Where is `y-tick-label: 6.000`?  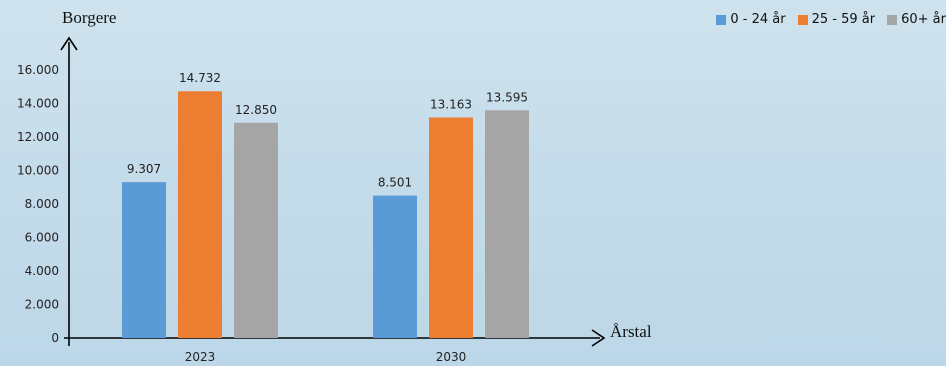
y-tick-label: 6.000 is located at coordinates (42, 238).